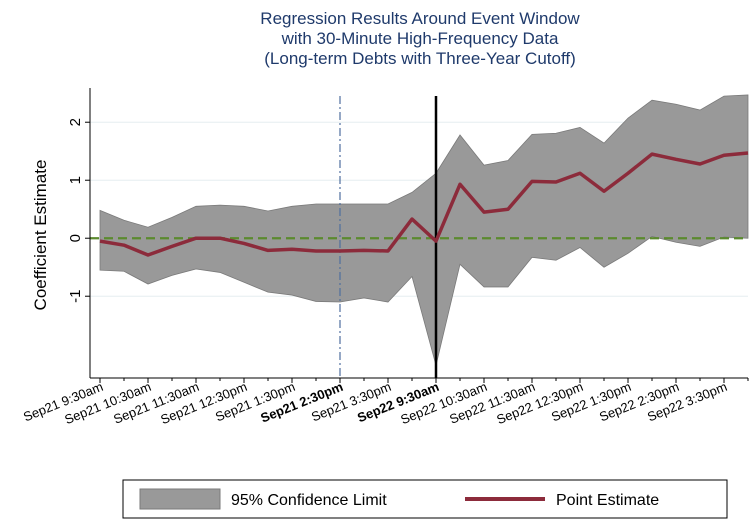  What do you see at coordinates (420, 58) in the screenshot?
I see `chart-title: (Long-term Debts with Three-Year Cutoff)` at bounding box center [420, 58].